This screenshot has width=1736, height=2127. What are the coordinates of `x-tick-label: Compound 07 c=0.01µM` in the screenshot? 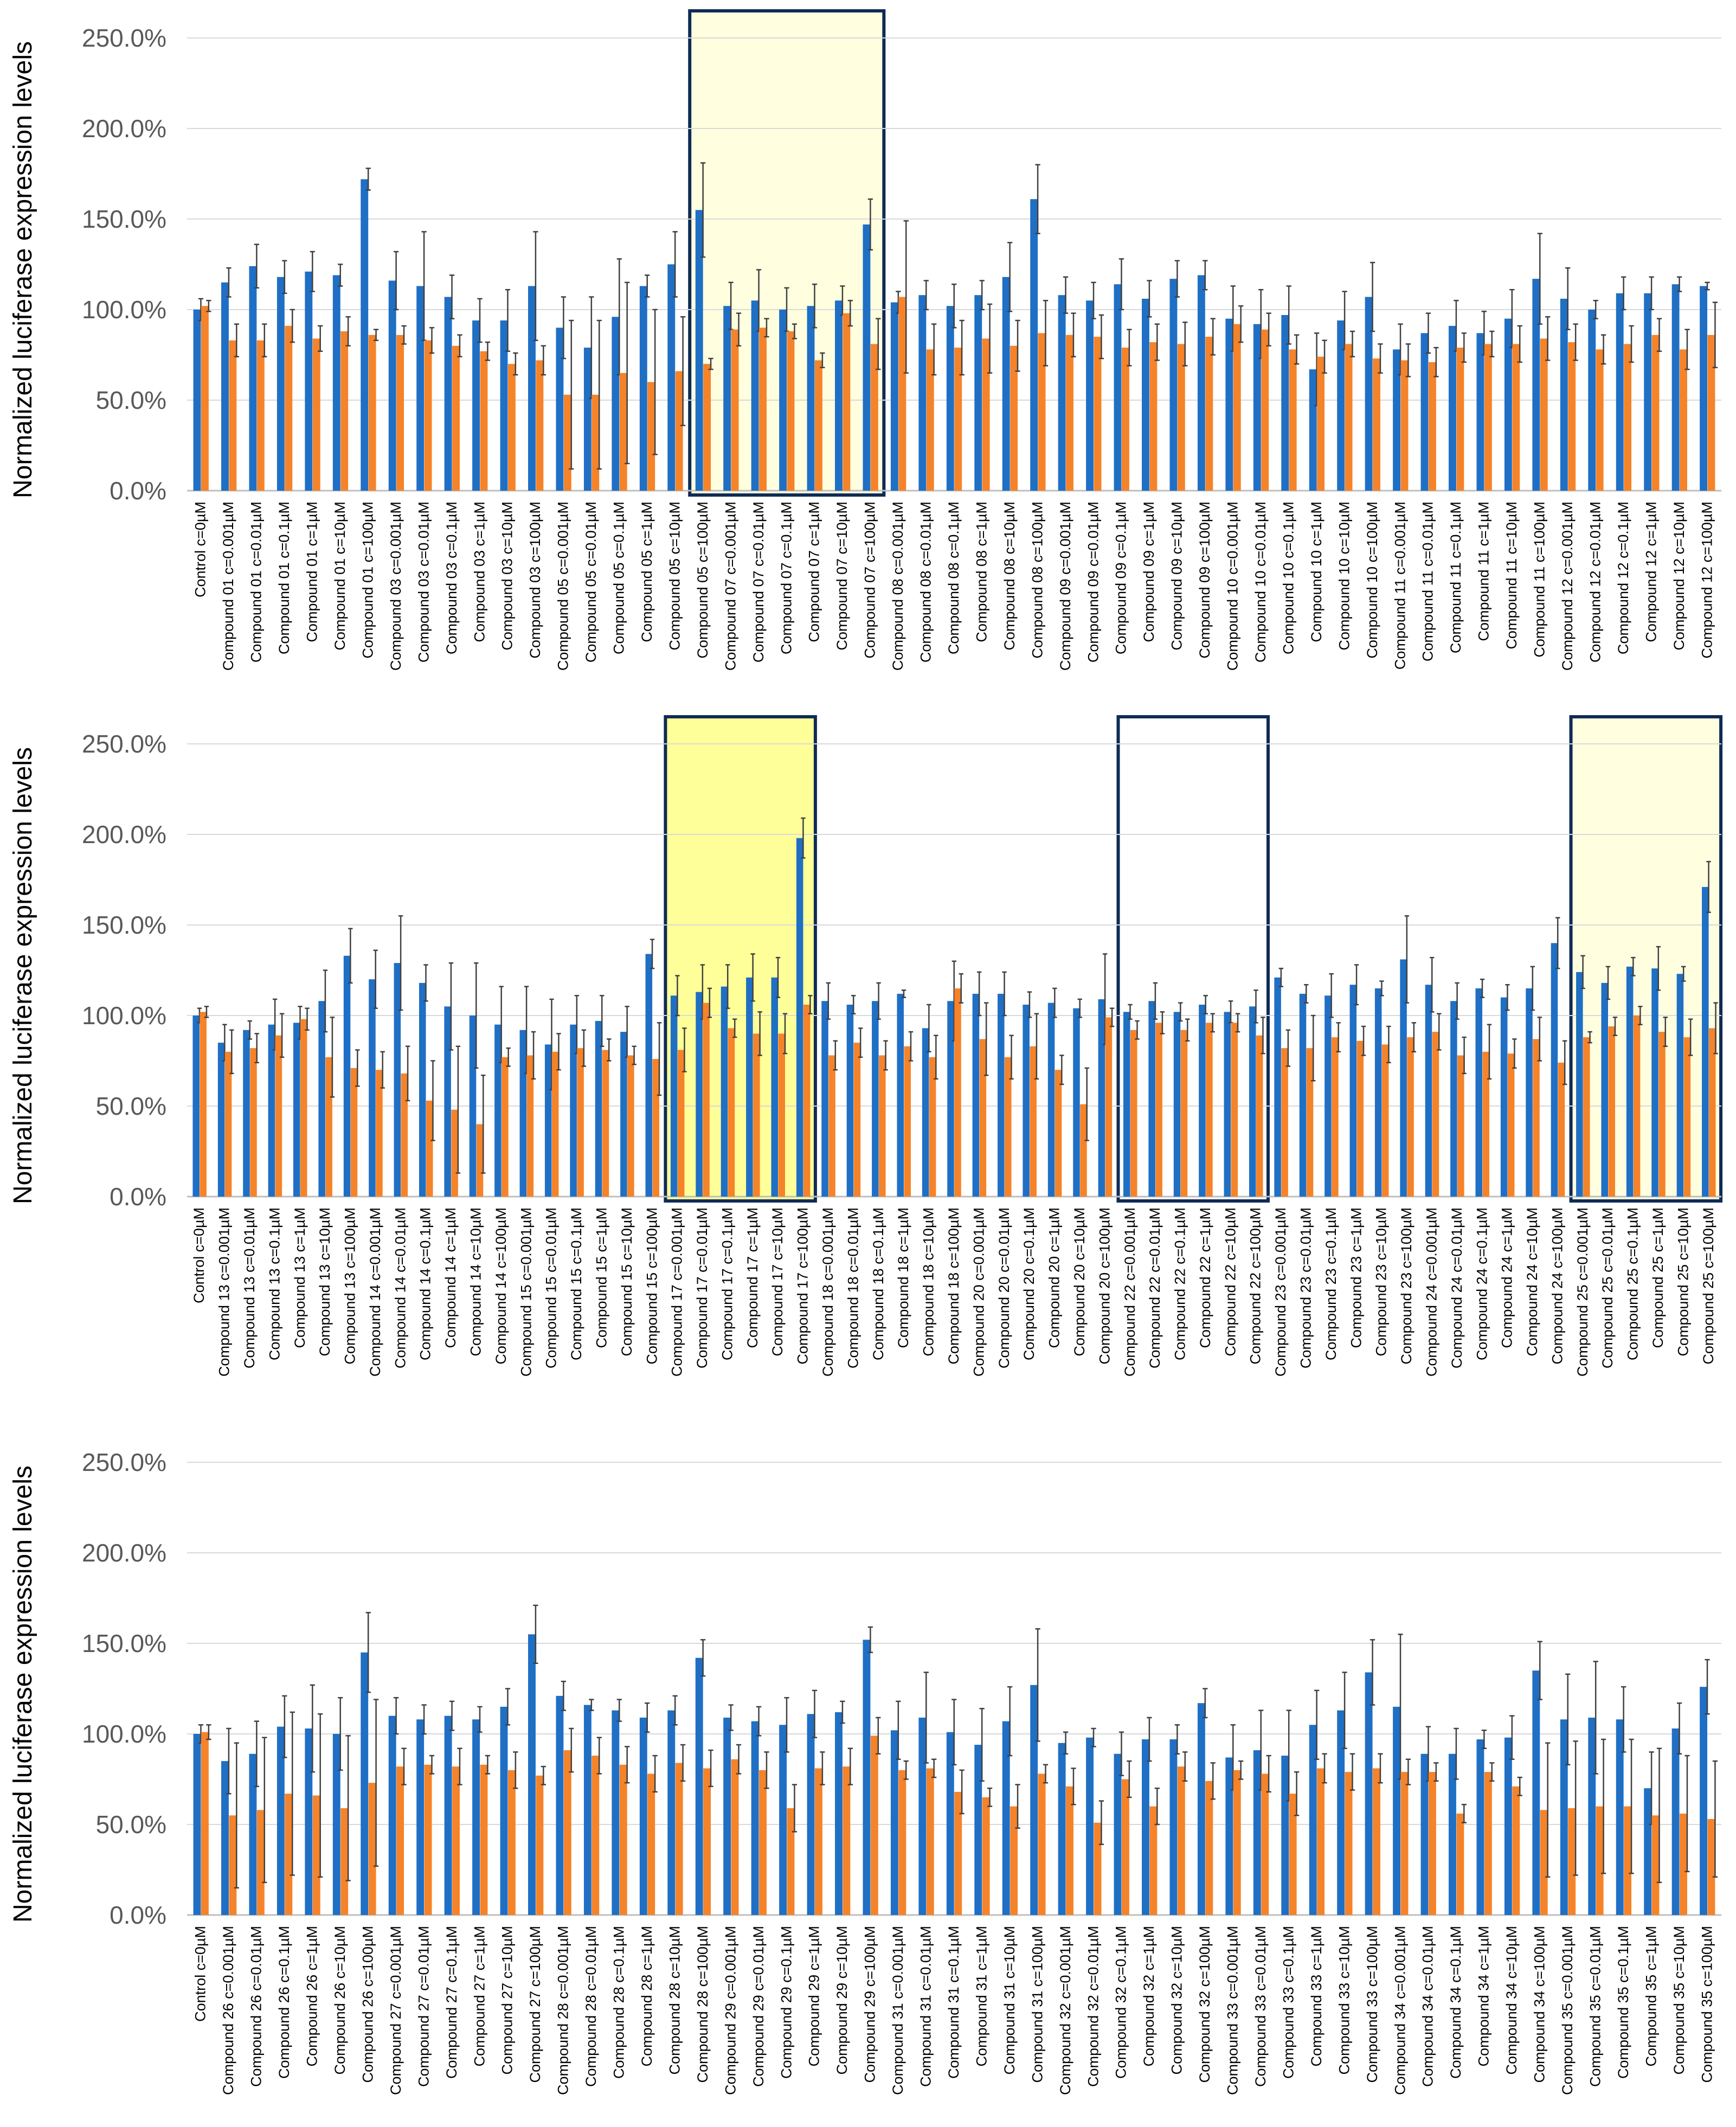 It's located at (758, 583).